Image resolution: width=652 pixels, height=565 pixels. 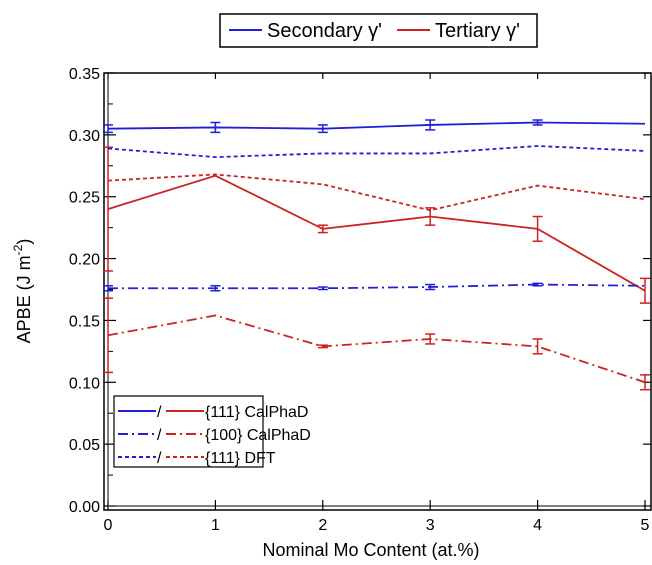 I want to click on series-line-ter-100-calphad, so click(x=376, y=349).